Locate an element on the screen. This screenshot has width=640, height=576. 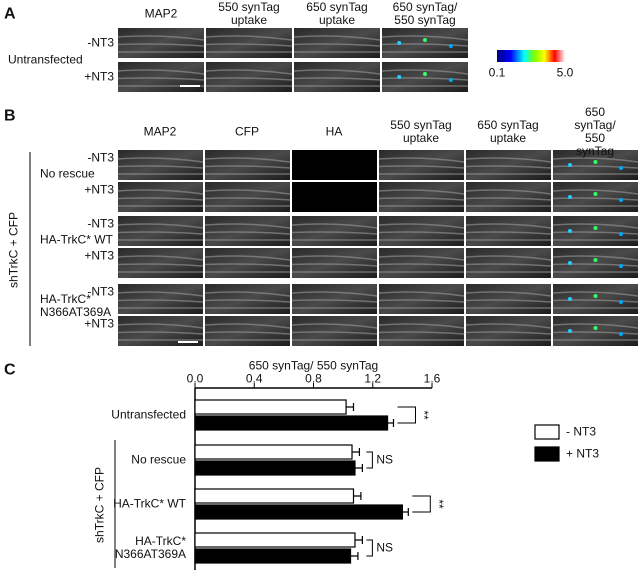
x-tick-label: 1.6 is located at coordinates (432, 378).